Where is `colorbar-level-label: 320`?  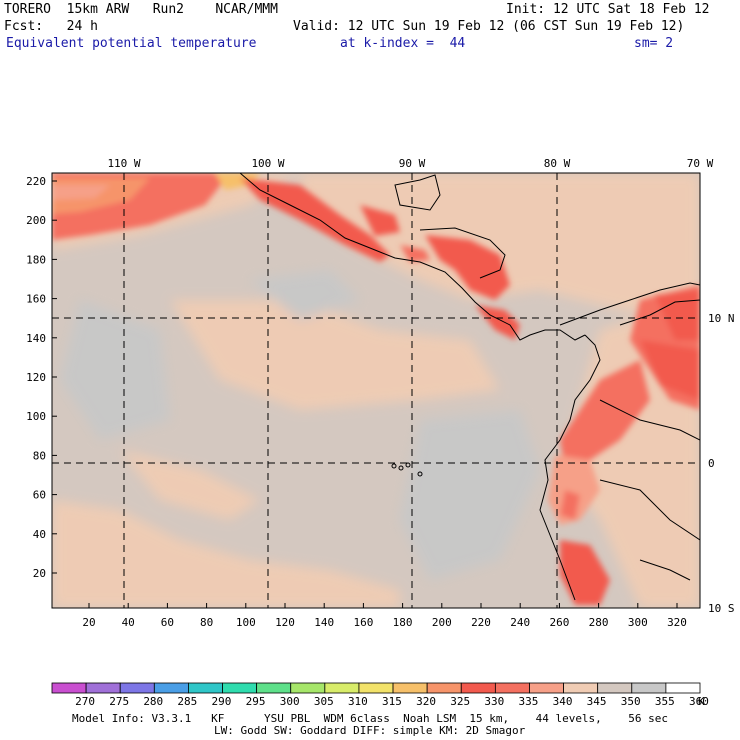
colorbar-level-label: 320 is located at coordinates (426, 701).